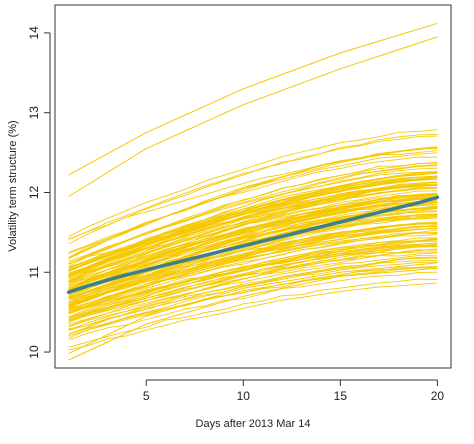  Describe the element at coordinates (13, 185) in the screenshot. I see `y-axis-title: Volatility term structure (%)` at that location.